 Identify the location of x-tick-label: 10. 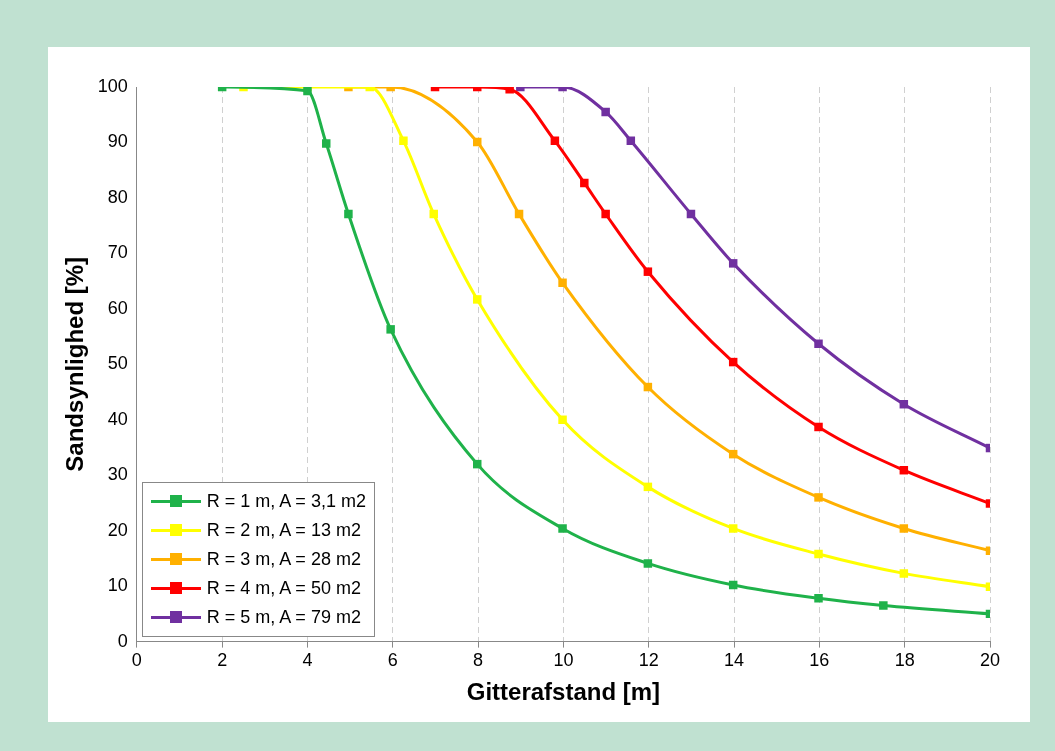
(563, 660).